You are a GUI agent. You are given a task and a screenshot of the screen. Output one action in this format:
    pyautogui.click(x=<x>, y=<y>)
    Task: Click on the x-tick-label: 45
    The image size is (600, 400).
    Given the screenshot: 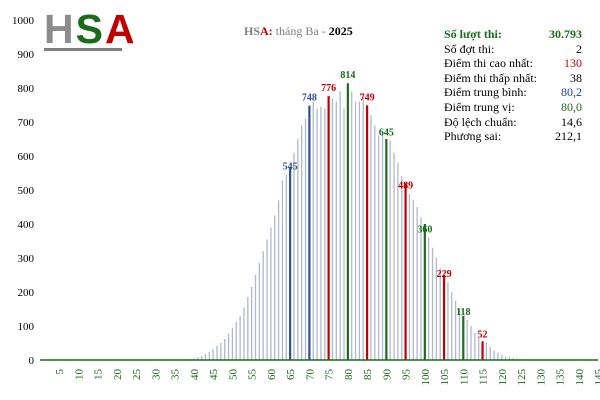 What is the action you would take?
    pyautogui.click(x=214, y=375)
    